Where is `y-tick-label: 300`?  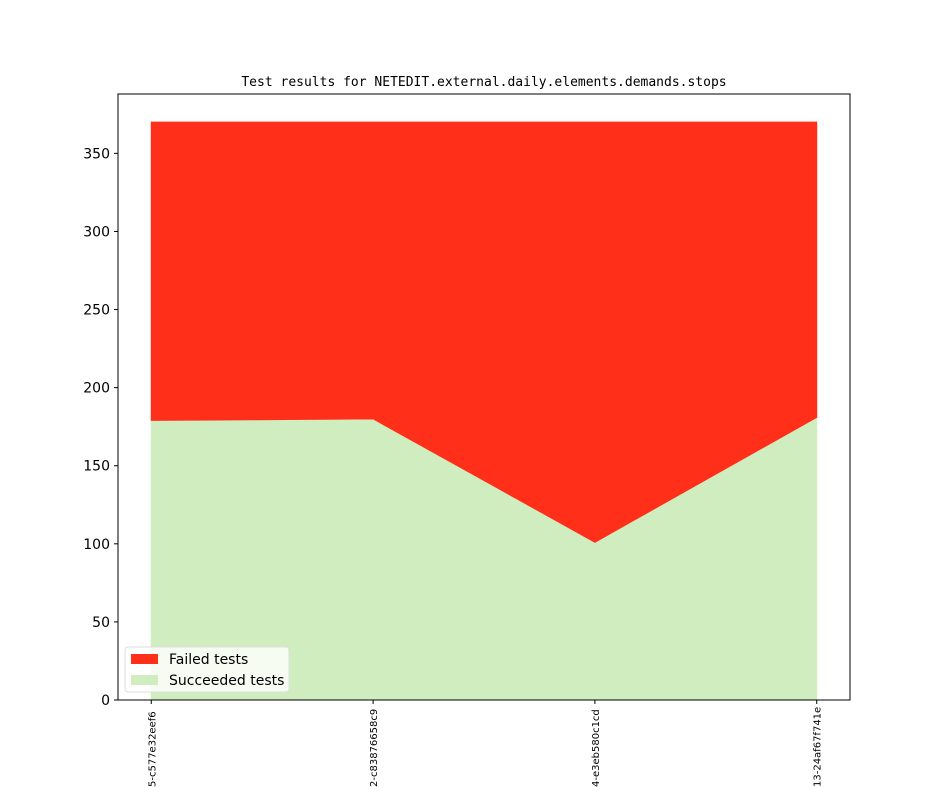
y-tick-label: 300 is located at coordinates (96, 232).